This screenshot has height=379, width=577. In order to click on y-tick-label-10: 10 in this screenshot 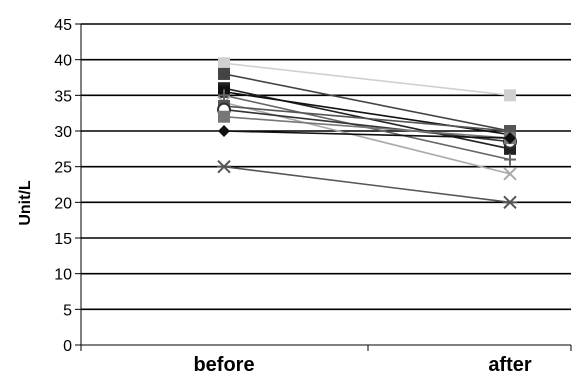, I will do `click(63, 275)`.